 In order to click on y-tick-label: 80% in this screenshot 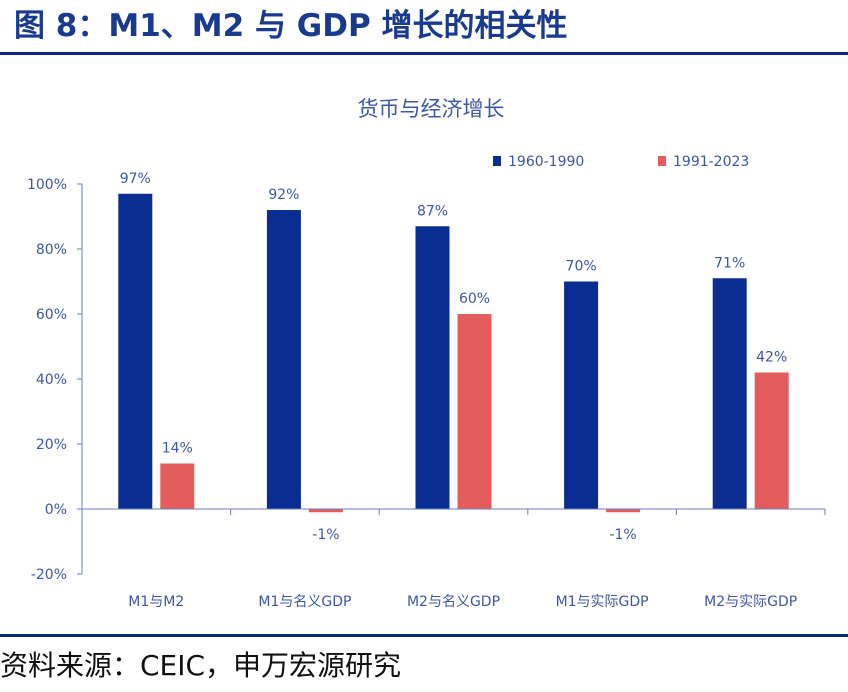, I will do `click(51, 250)`.